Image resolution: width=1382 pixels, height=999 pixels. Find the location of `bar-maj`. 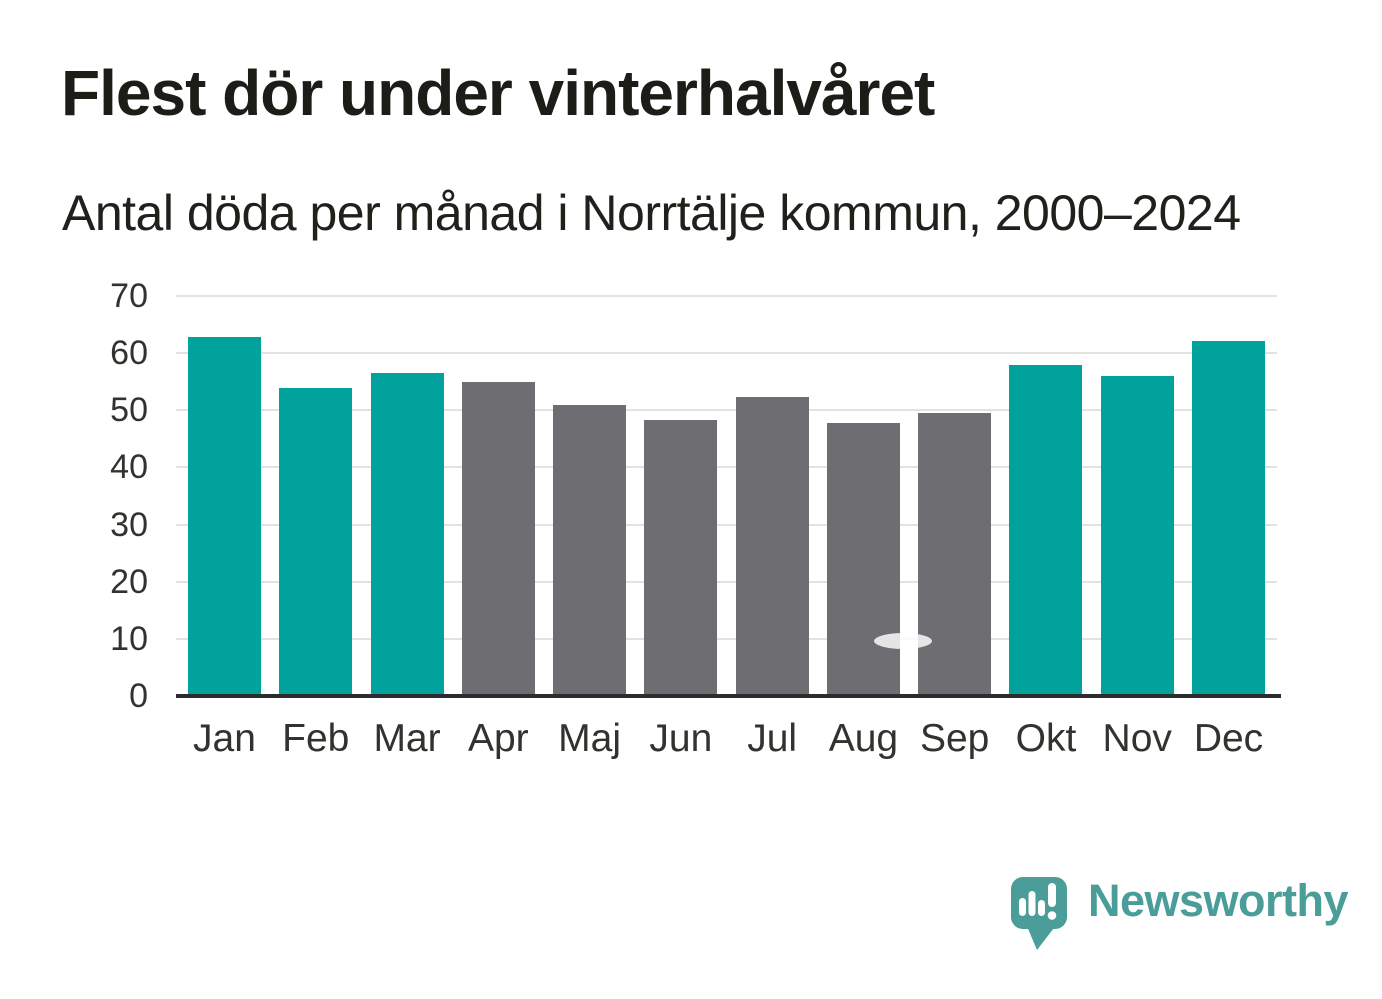

bar-maj is located at coordinates (590, 550).